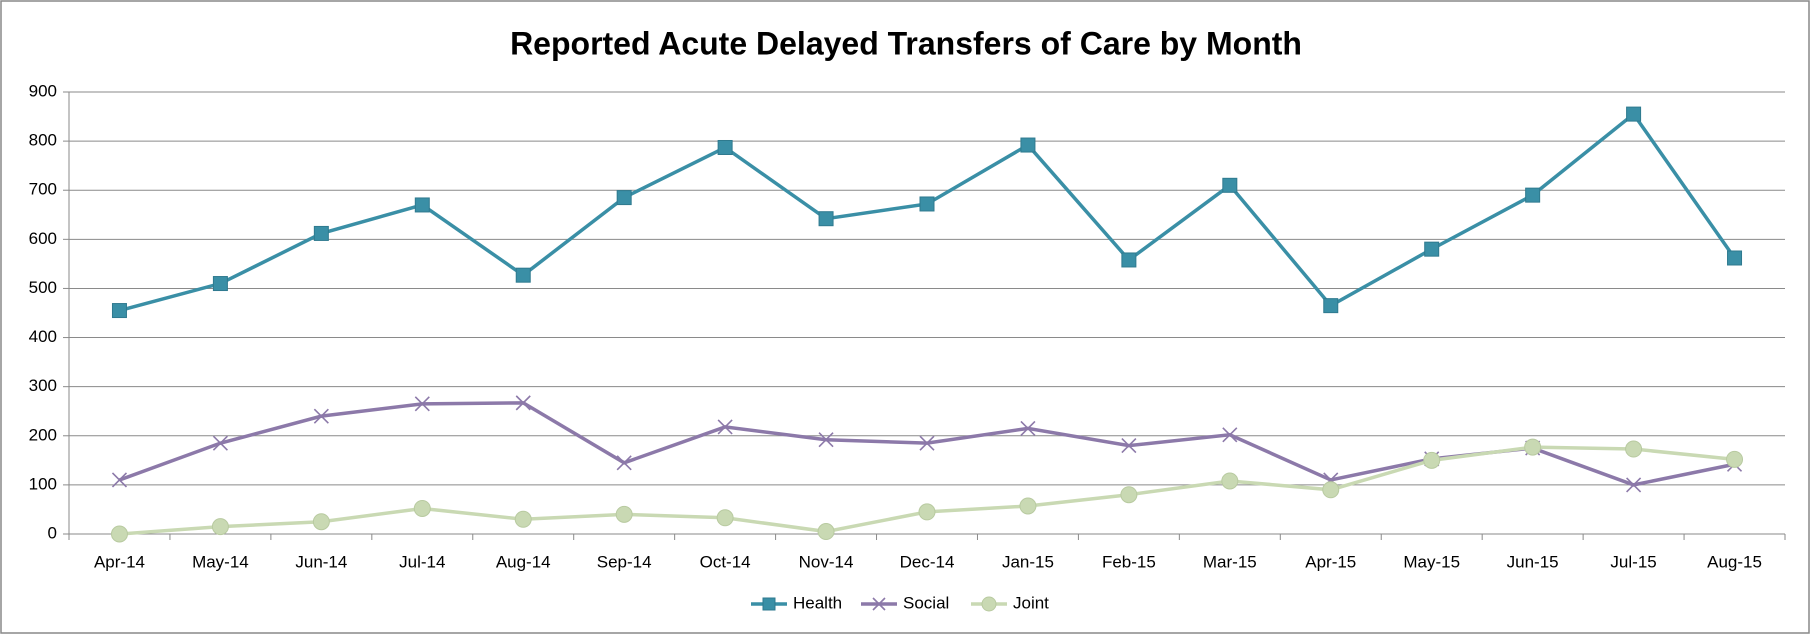 This screenshot has height=636, width=1812. I want to click on y-tick-label: 200, so click(43, 434).